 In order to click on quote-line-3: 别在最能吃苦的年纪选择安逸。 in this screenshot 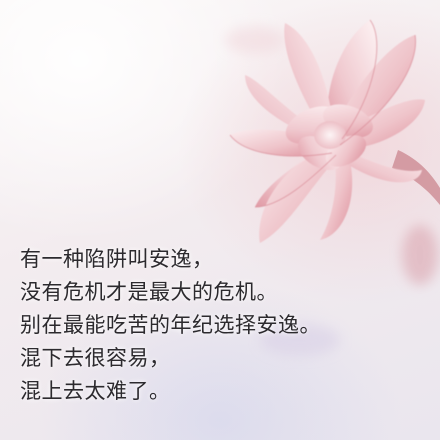, I will do `click(170, 325)`.